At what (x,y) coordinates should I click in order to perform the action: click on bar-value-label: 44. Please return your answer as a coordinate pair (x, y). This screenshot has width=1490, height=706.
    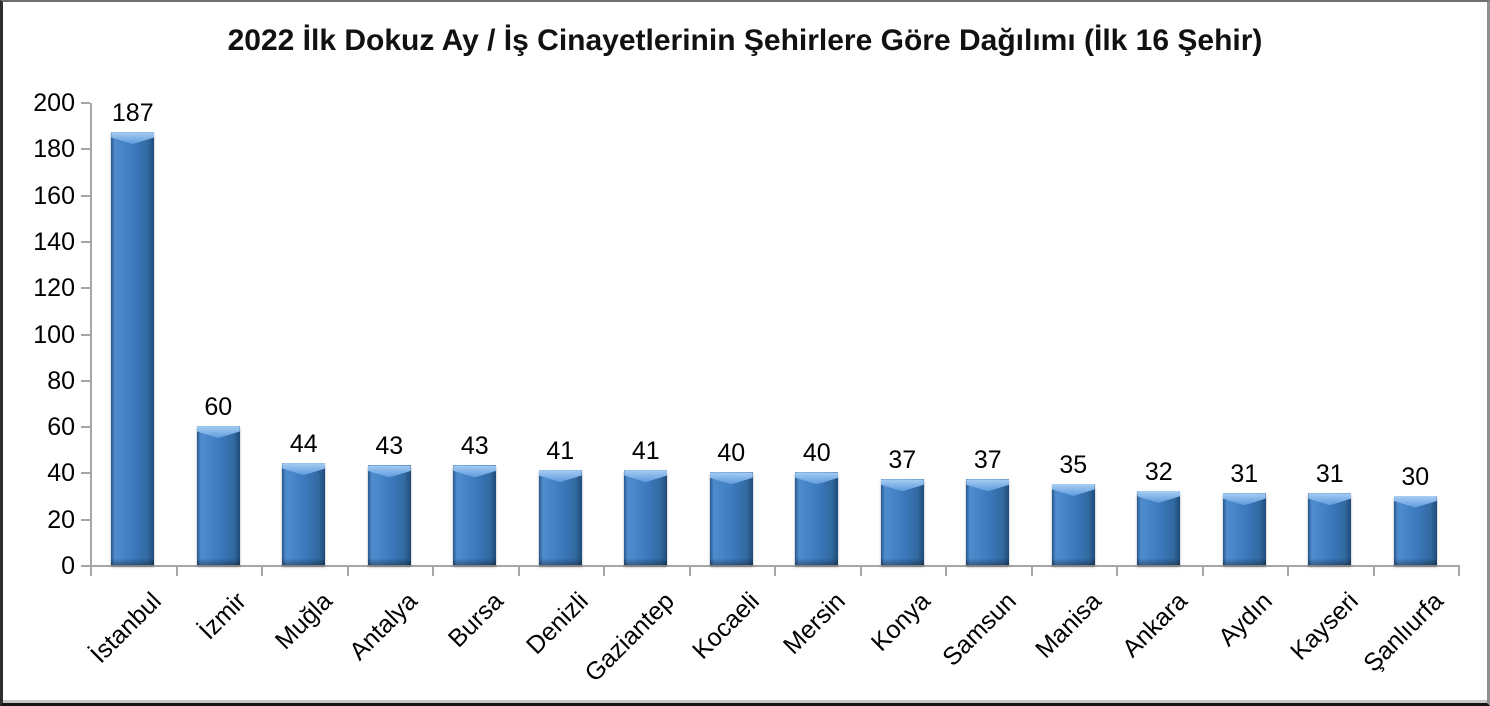
    Looking at the image, I should click on (303, 444).